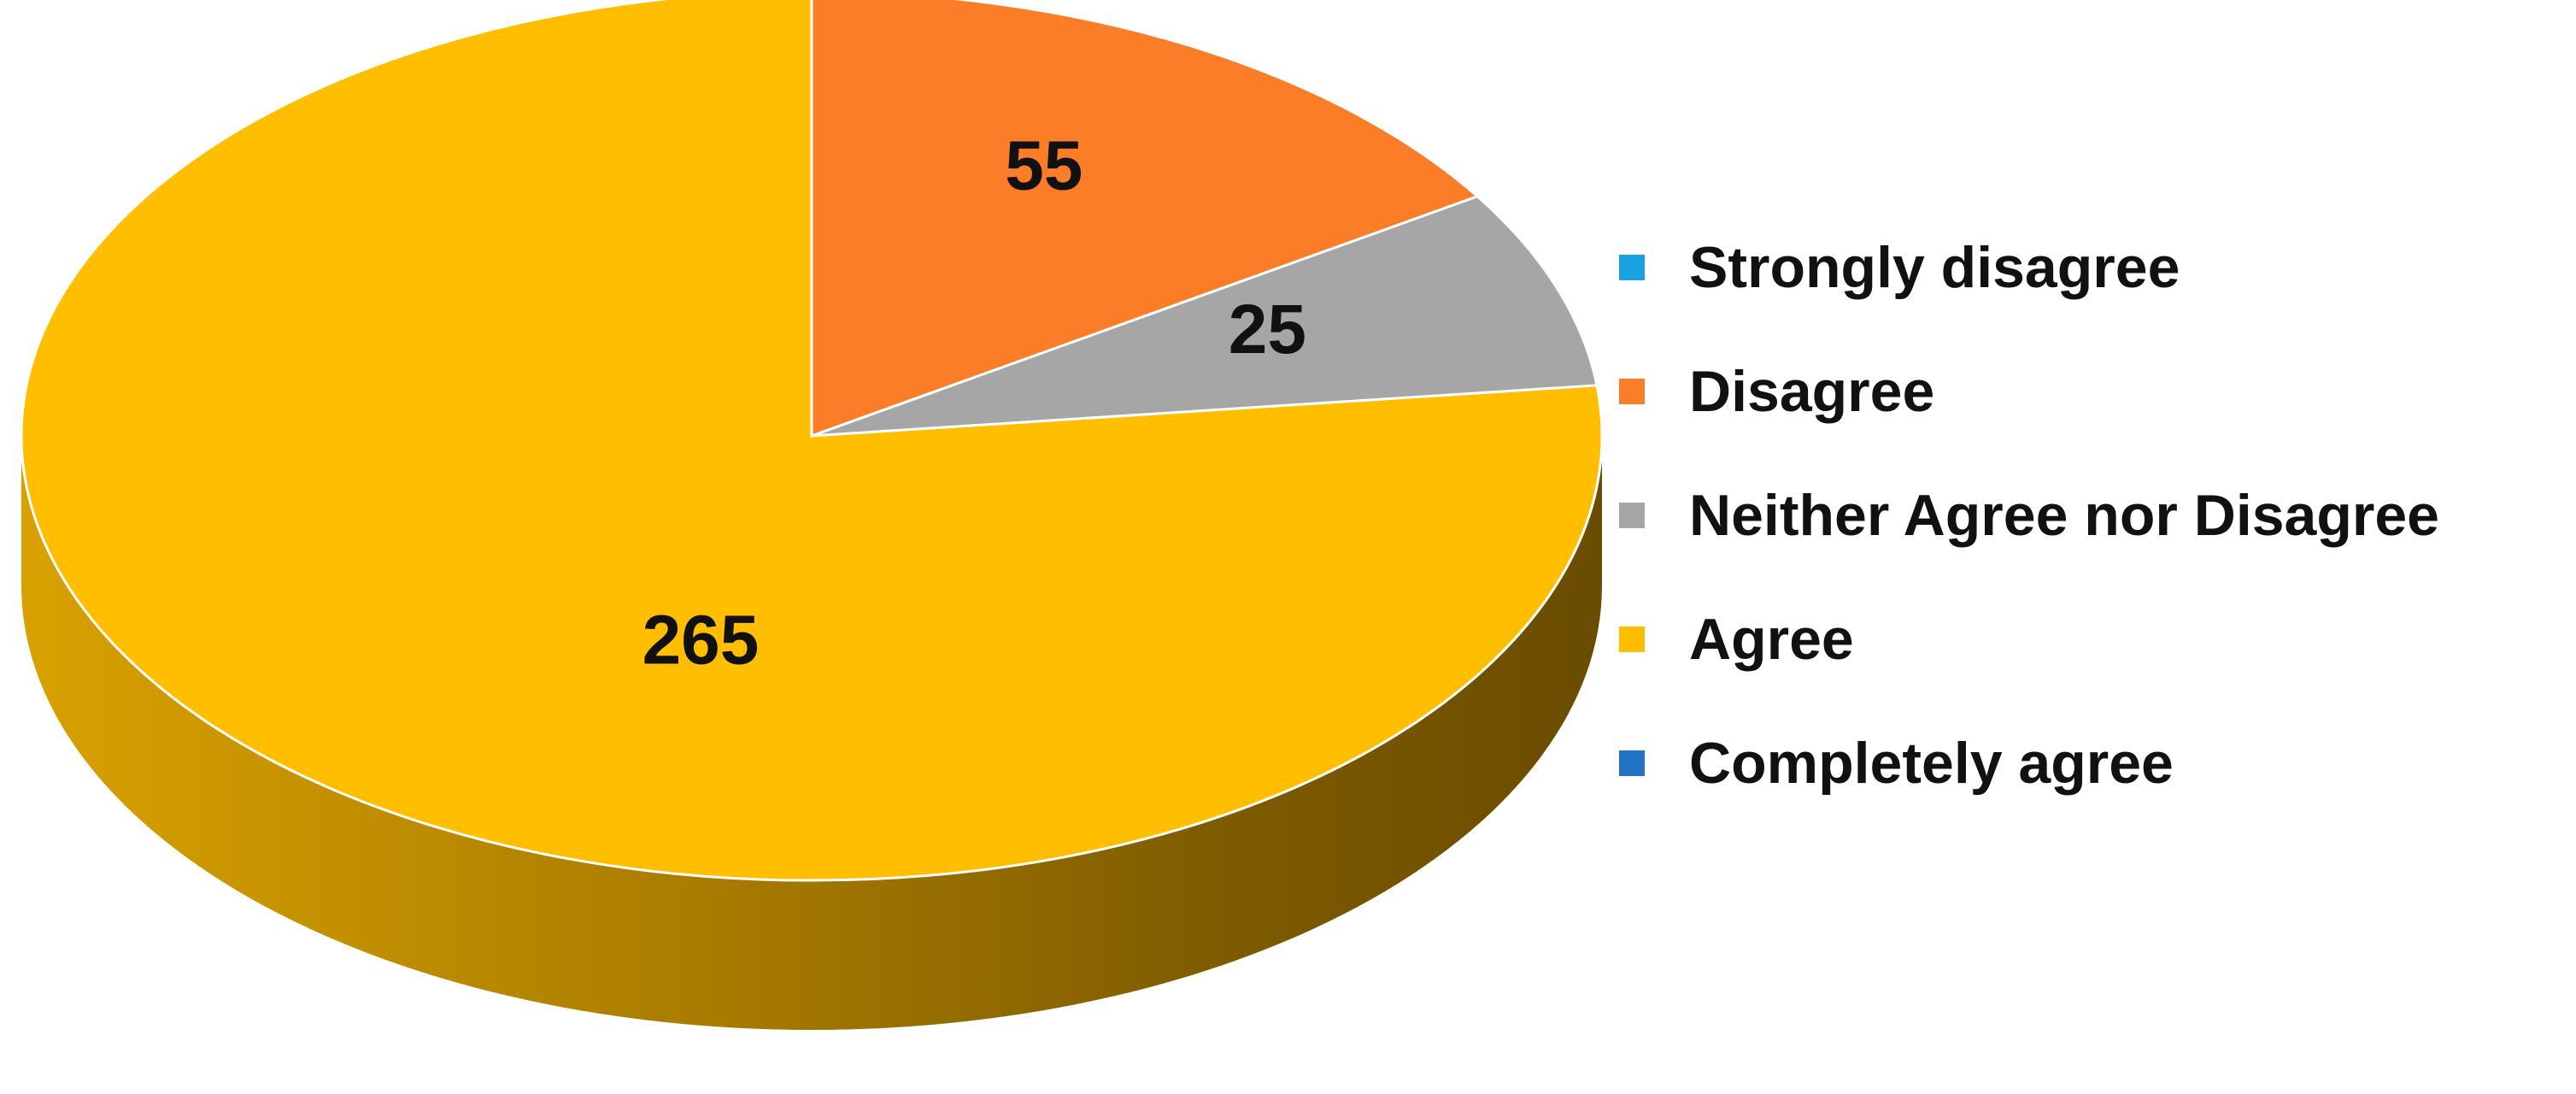 This screenshot has width=2576, height=1094. I want to click on legend-item-neither: Neither Agree nor Disagree, so click(2089, 515).